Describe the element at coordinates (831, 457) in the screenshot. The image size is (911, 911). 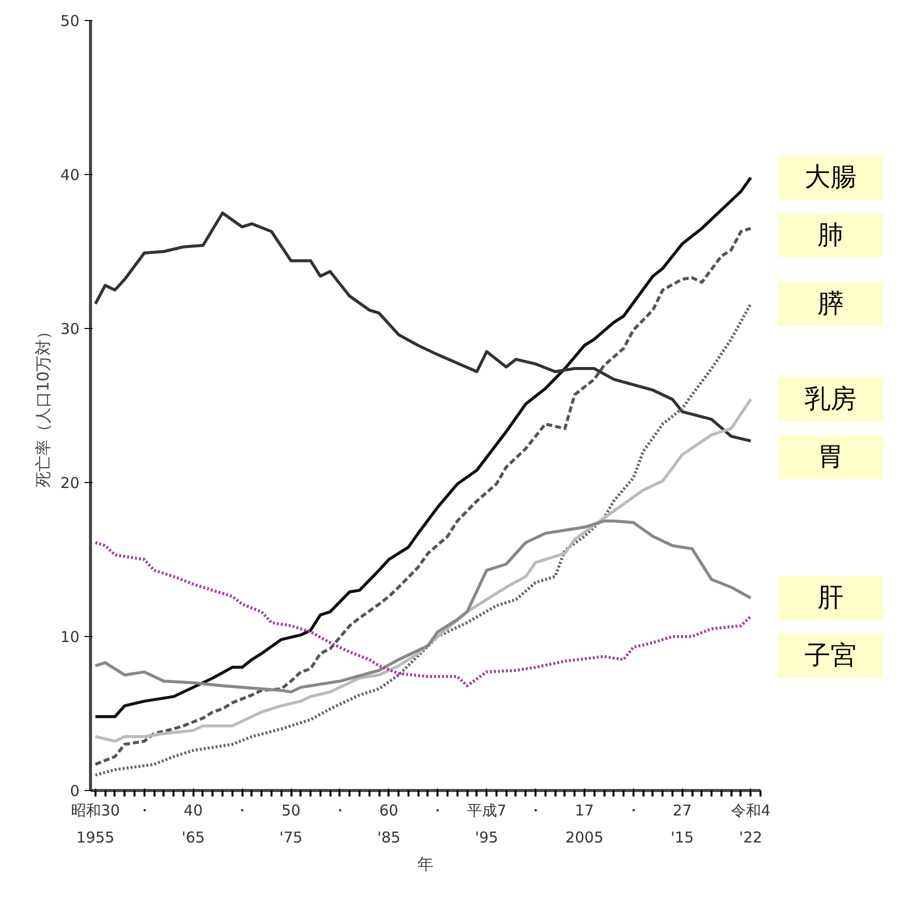
I see `text: 胃` at that location.